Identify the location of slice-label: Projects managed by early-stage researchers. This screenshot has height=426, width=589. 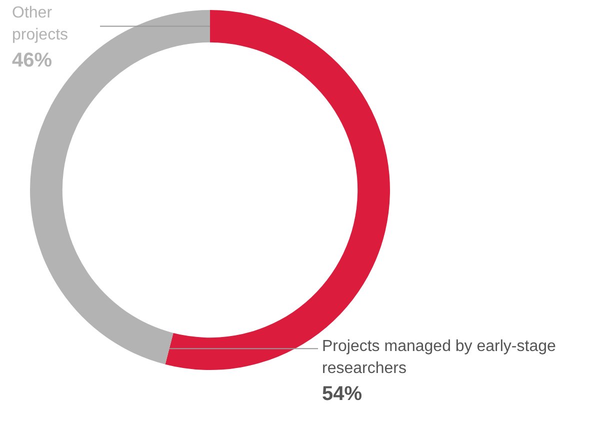
(439, 358).